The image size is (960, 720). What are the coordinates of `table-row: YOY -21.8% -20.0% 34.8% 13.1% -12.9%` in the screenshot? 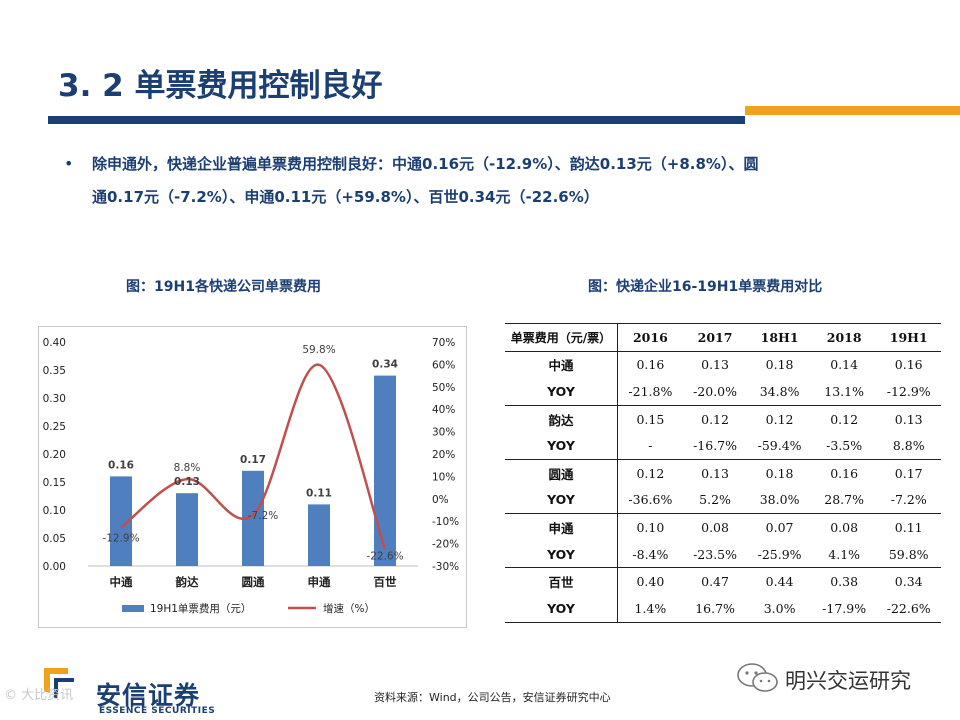 It's located at (723, 392).